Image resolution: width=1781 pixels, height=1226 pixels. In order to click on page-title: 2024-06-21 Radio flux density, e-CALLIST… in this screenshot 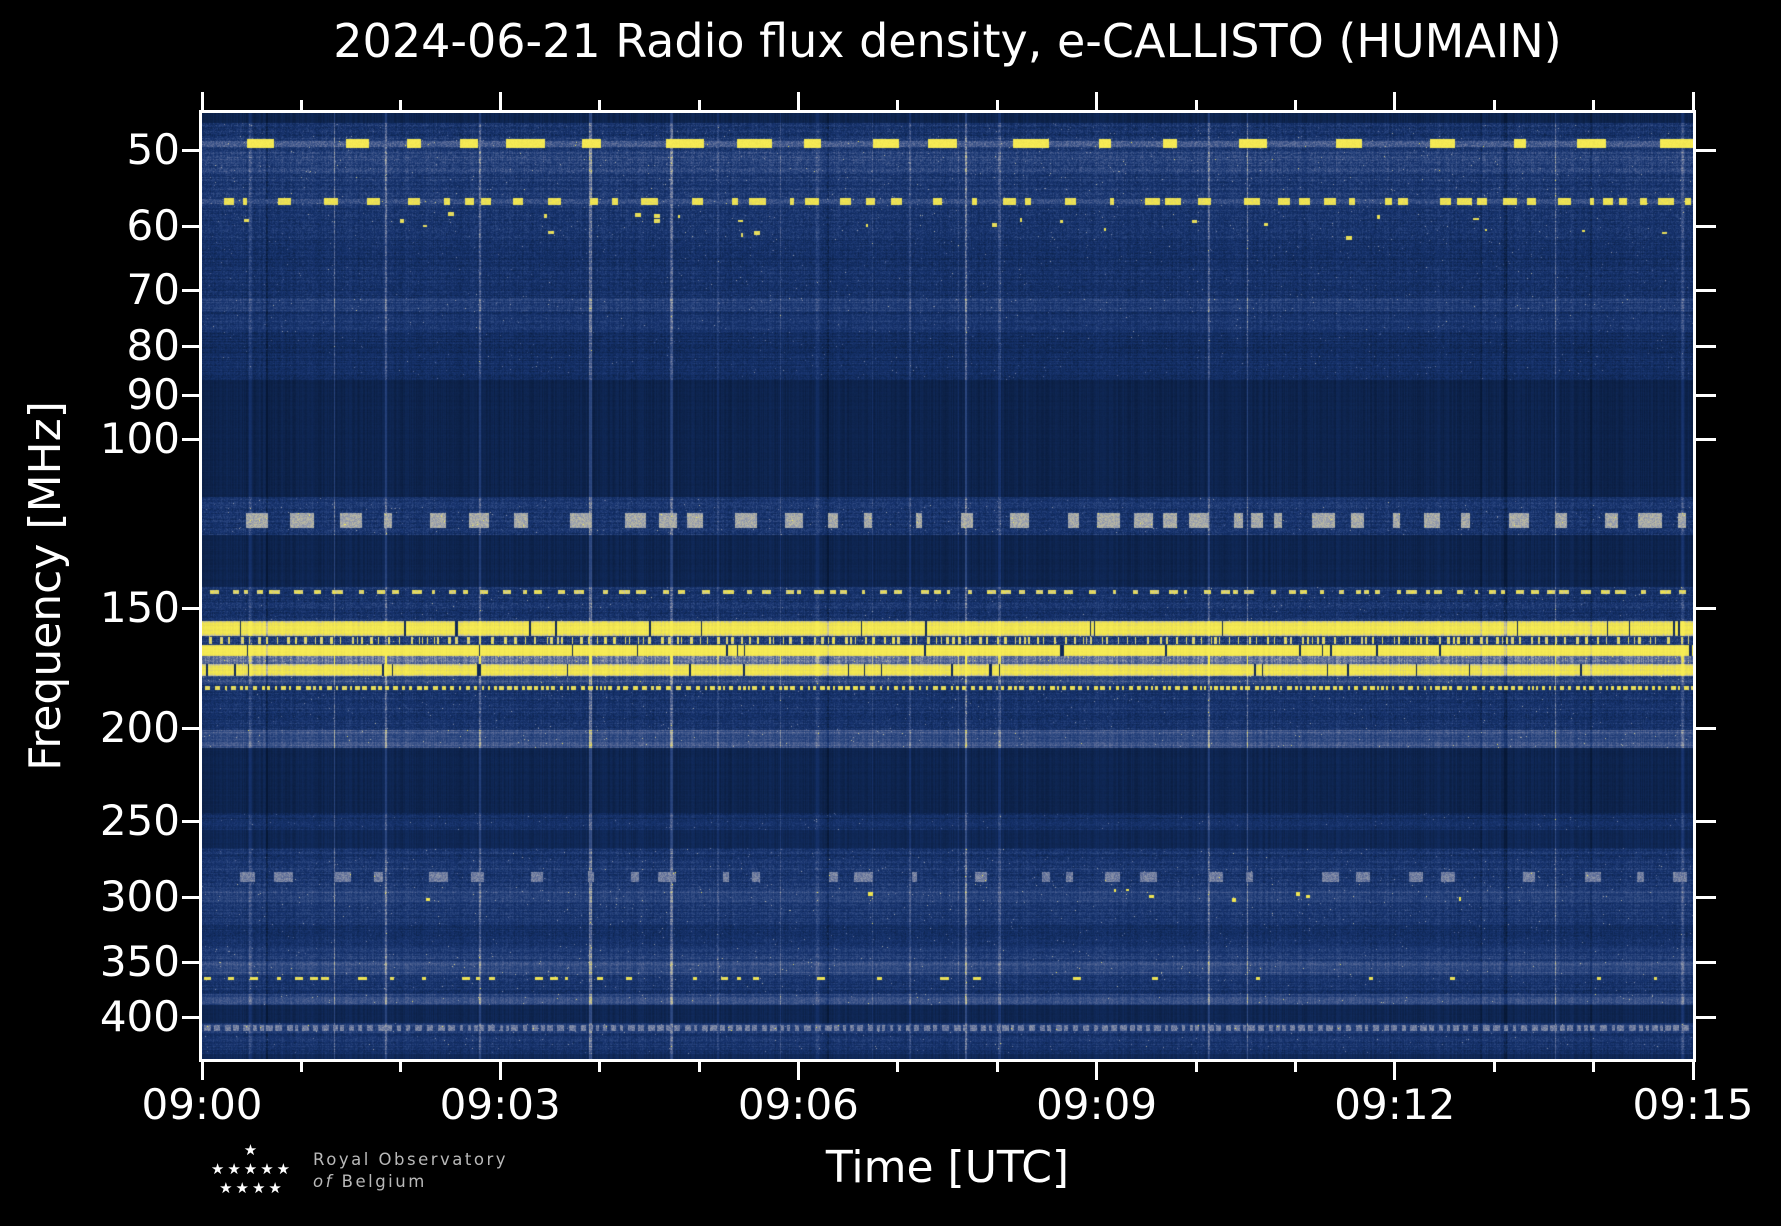, I will do `click(947, 41)`.